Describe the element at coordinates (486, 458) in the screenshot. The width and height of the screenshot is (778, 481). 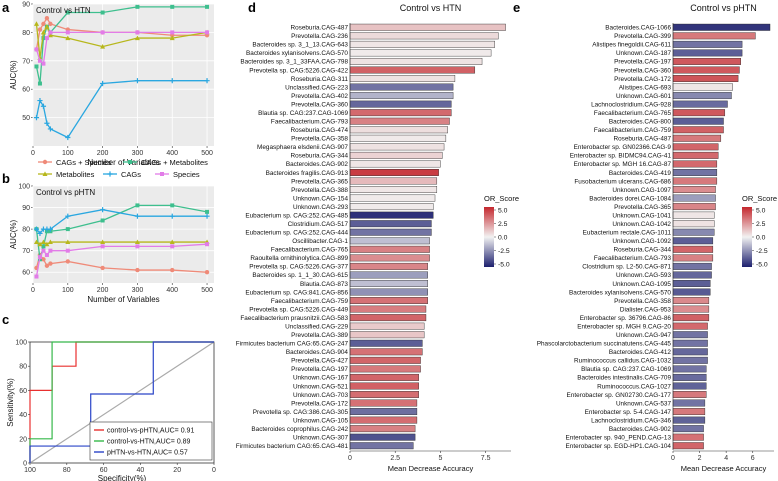
I see `tick-label-x: 7.5` at that location.